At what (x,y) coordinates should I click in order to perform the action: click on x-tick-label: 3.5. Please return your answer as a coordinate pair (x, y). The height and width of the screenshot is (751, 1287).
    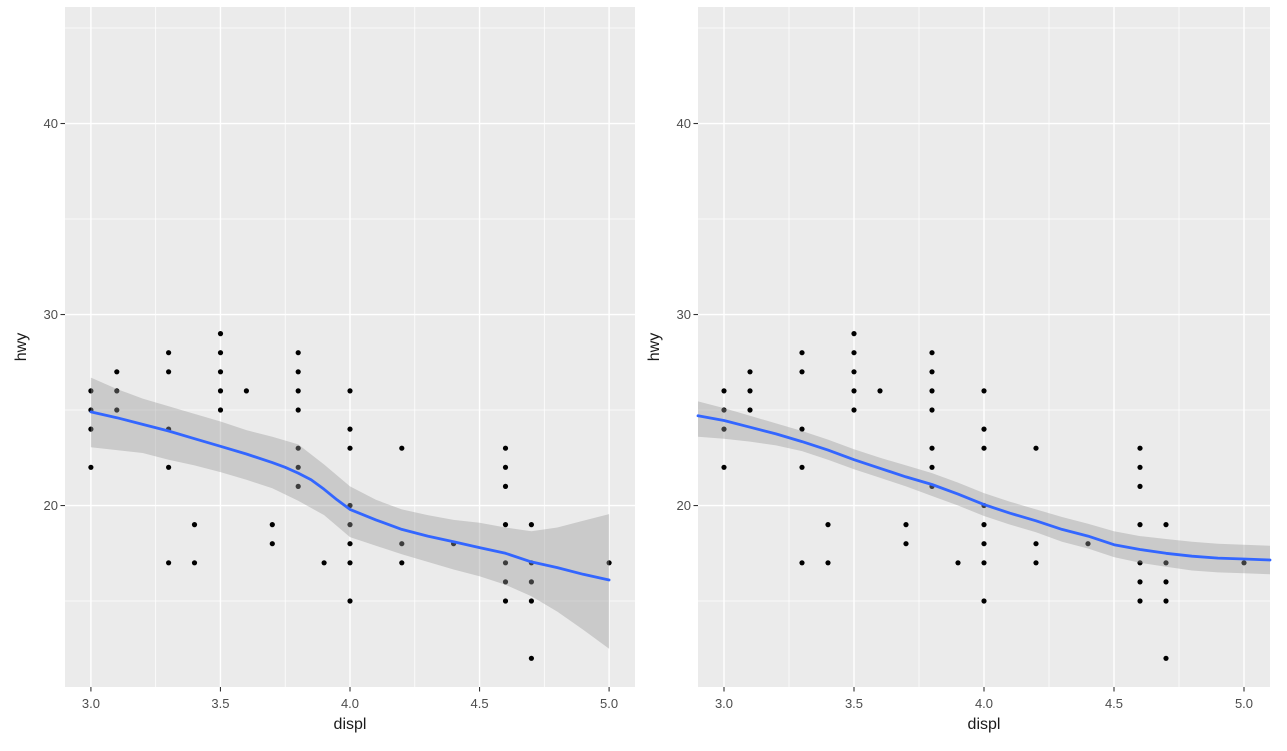
    Looking at the image, I should click on (220, 703).